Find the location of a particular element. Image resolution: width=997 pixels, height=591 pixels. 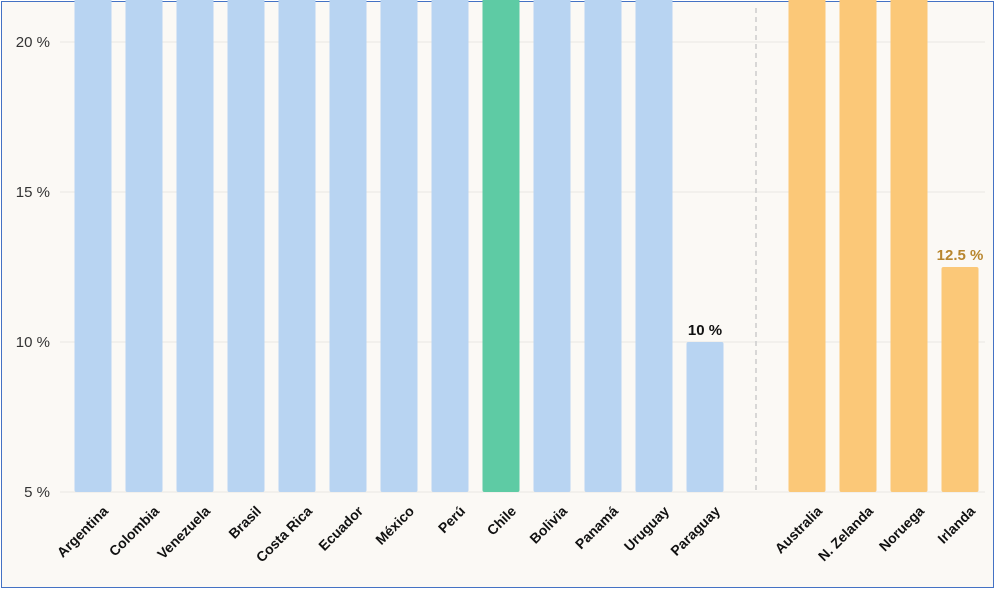

bar-panam- is located at coordinates (603, 246).